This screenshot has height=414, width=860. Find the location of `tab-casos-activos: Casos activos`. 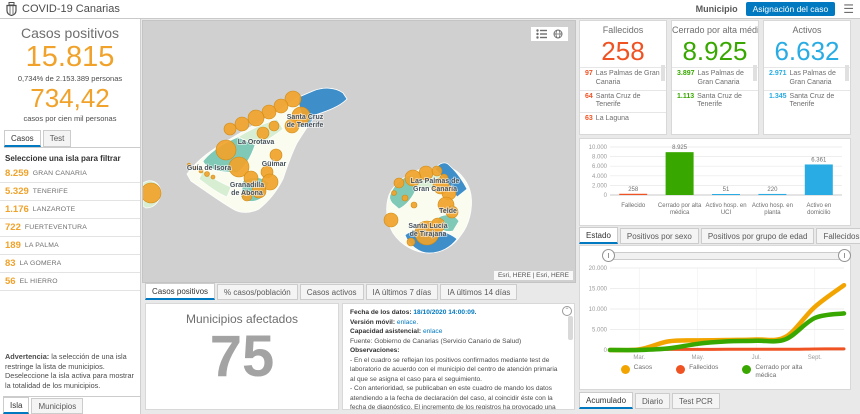

tab-casos-activos: Casos activos is located at coordinates (331, 292).